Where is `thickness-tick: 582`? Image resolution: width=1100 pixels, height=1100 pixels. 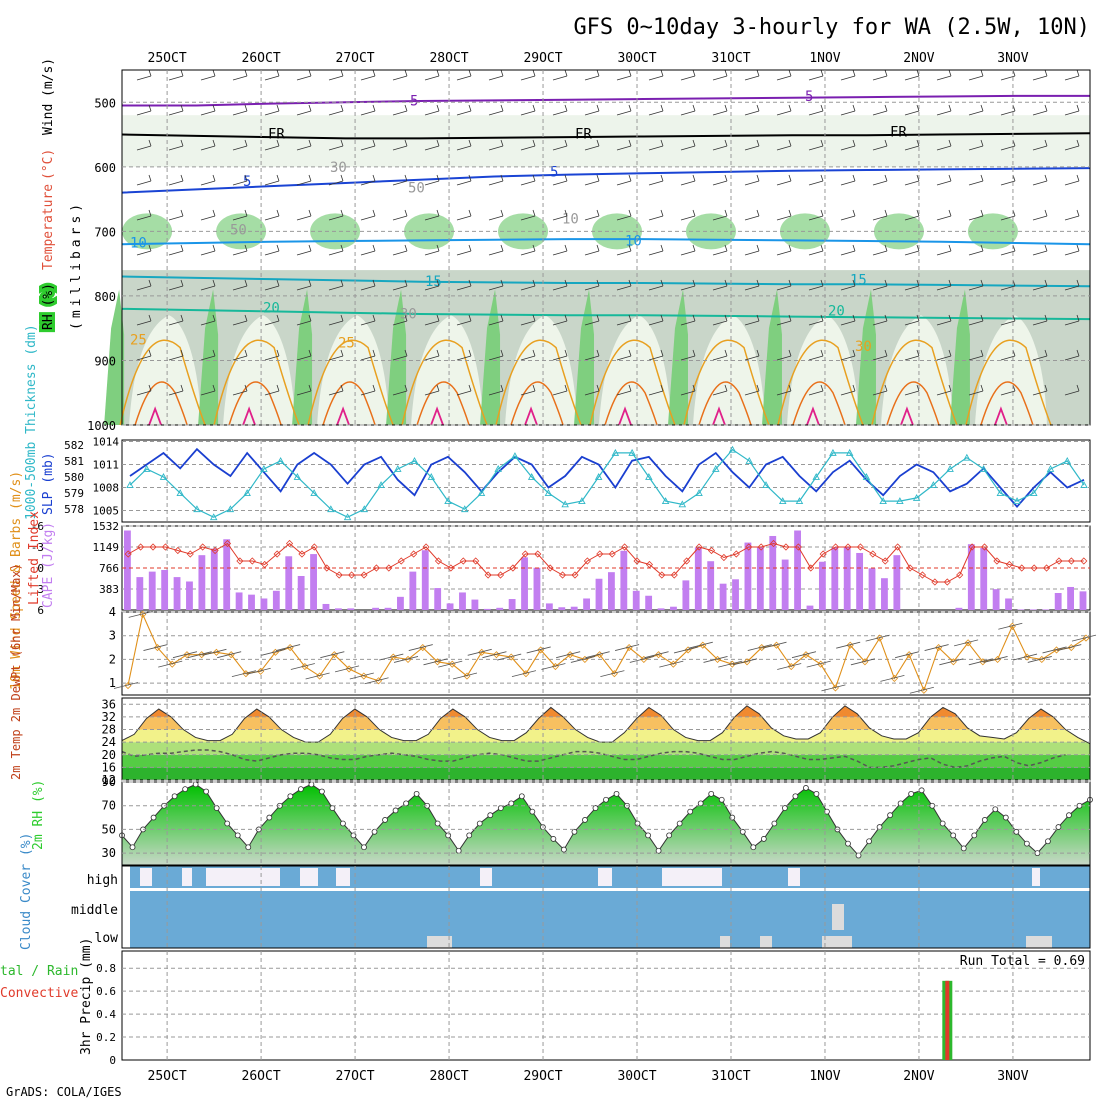 thickness-tick: 582 is located at coordinates (74, 445).